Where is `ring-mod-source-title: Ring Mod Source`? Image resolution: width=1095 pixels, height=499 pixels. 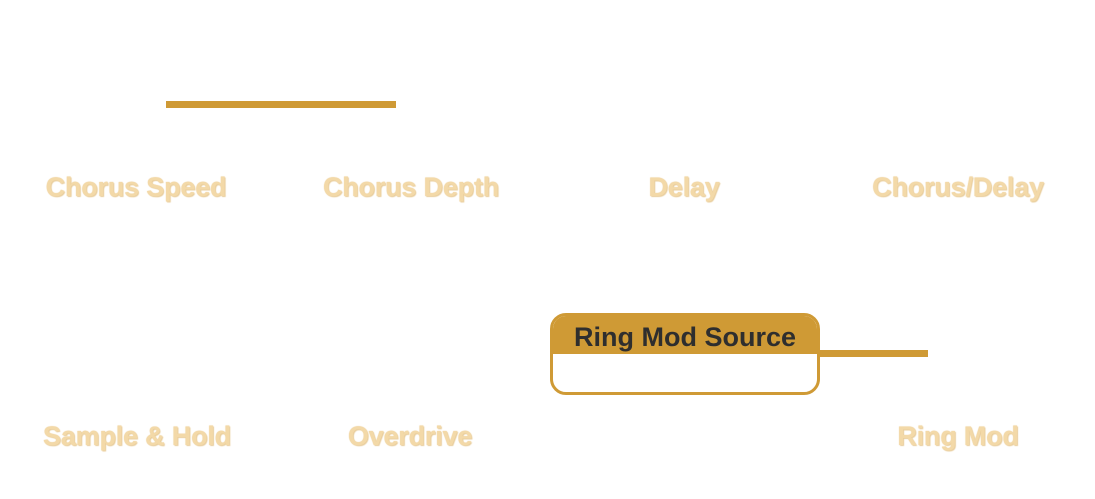
ring-mod-source-title: Ring Mod Source is located at coordinates (685, 335).